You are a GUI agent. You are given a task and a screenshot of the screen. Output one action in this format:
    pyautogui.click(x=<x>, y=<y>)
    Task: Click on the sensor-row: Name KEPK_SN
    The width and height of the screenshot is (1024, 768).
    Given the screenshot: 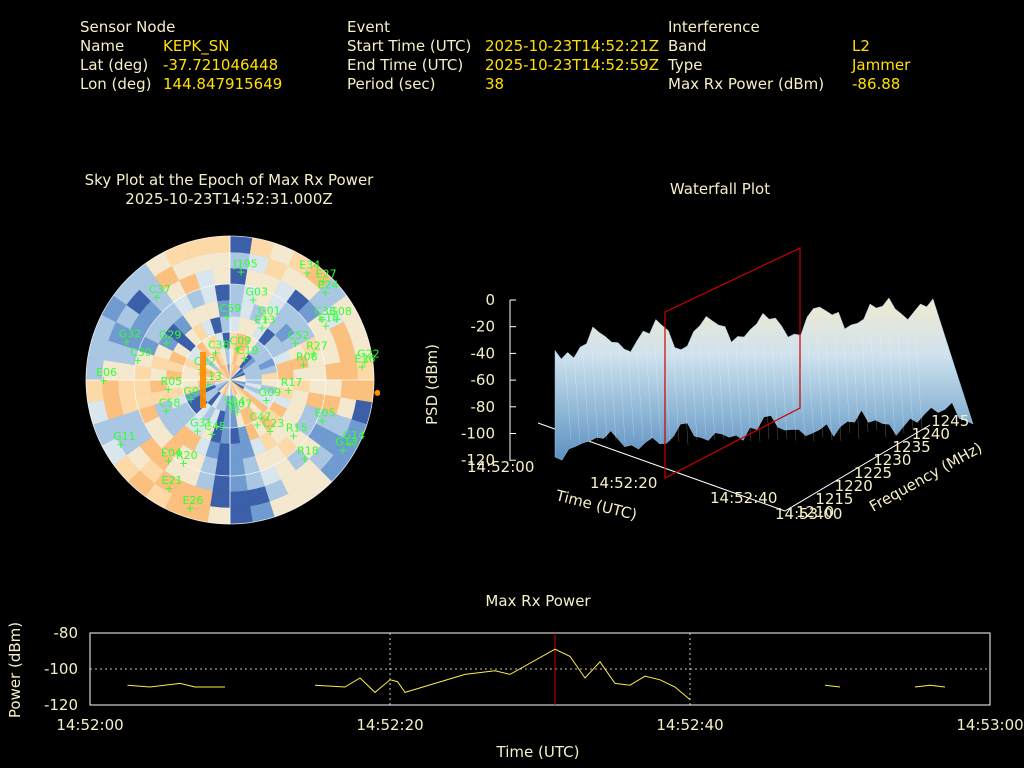 What is the action you would take?
    pyautogui.click(x=181, y=46)
    